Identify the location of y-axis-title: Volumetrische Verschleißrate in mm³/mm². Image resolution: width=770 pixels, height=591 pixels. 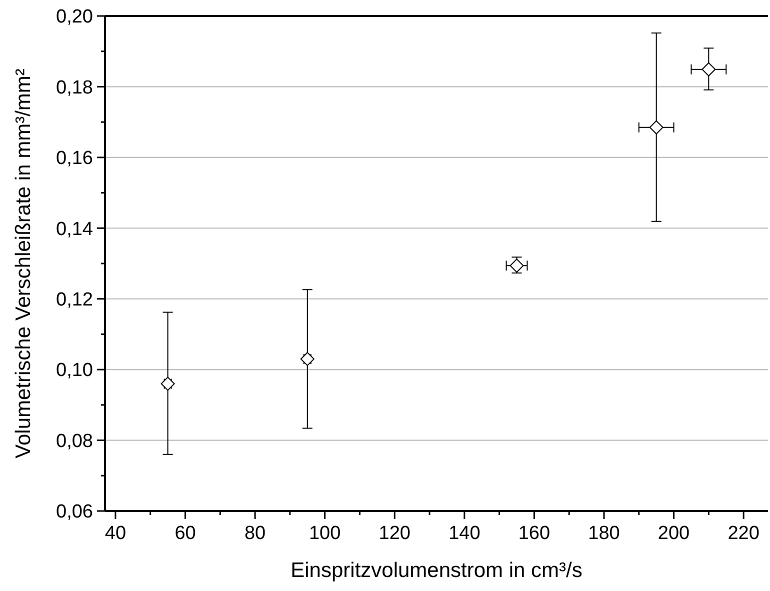
(23, 263).